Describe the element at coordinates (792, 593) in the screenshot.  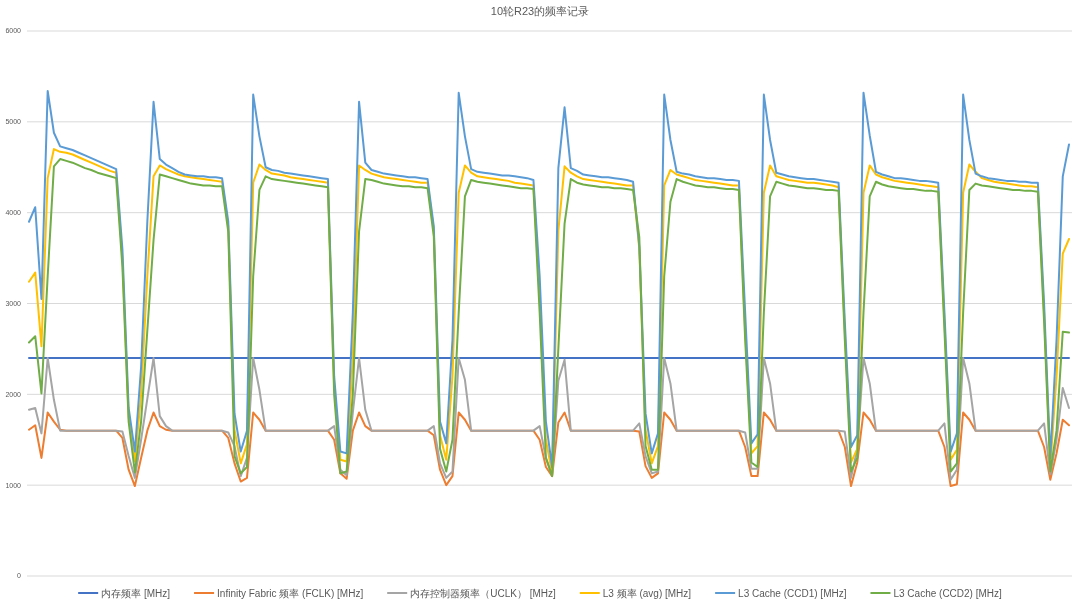
I see `legend-label: L3 Cache (CCD1) [MHz]` at that location.